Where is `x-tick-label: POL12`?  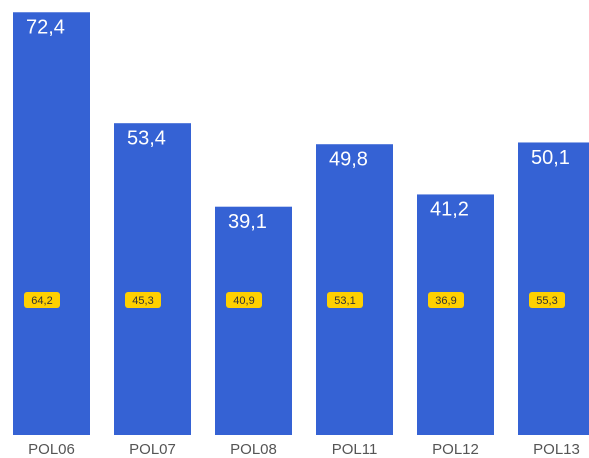 x-tick-label: POL12 is located at coordinates (455, 449).